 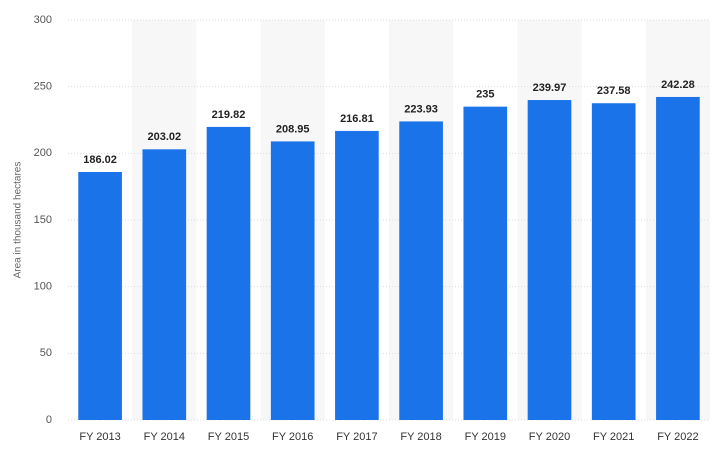 I want to click on y-tick-label: 150, so click(x=43, y=220).